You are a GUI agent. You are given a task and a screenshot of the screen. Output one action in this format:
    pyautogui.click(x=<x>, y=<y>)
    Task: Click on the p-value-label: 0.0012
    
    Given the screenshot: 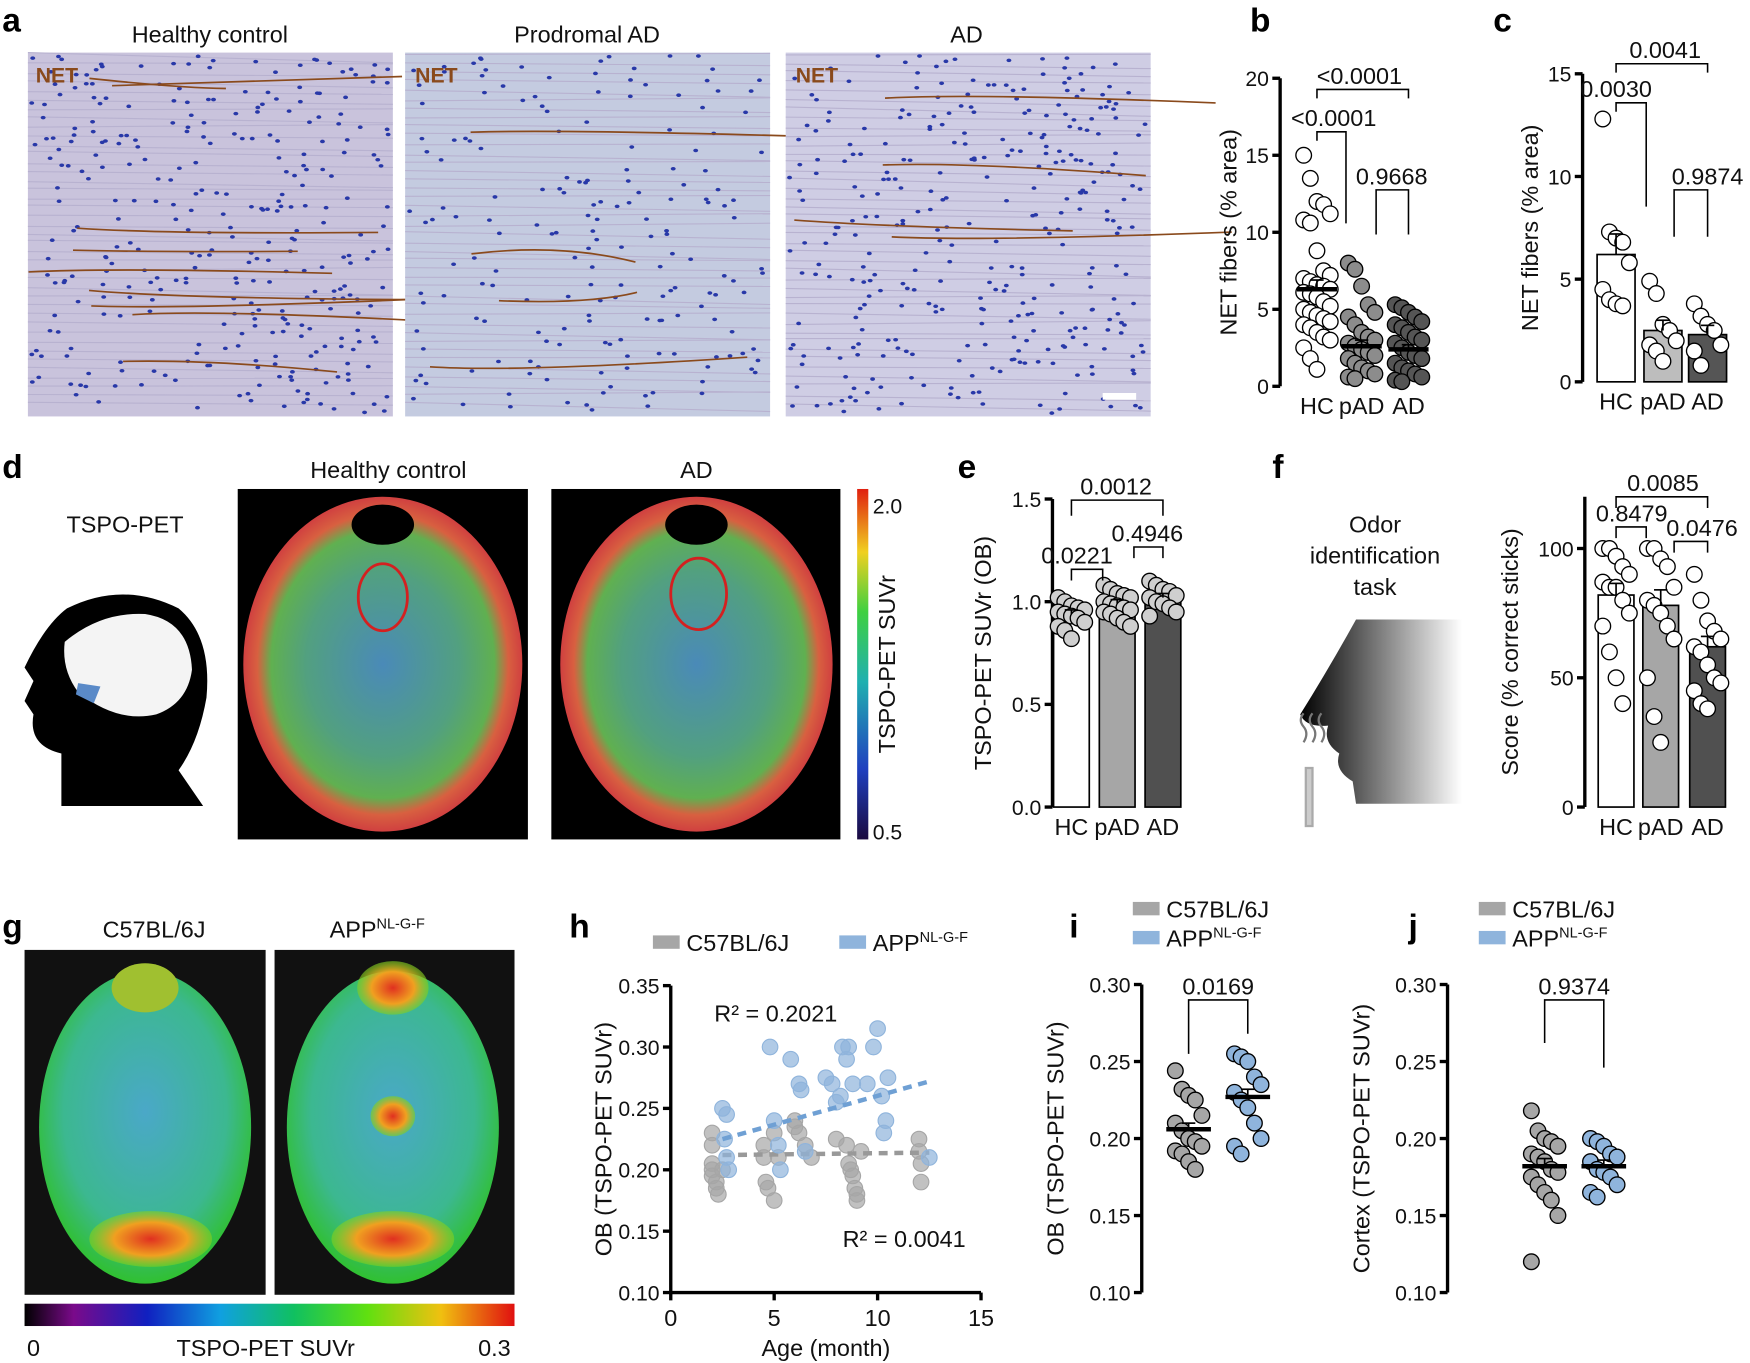 What is the action you would take?
    pyautogui.click(x=1116, y=487)
    